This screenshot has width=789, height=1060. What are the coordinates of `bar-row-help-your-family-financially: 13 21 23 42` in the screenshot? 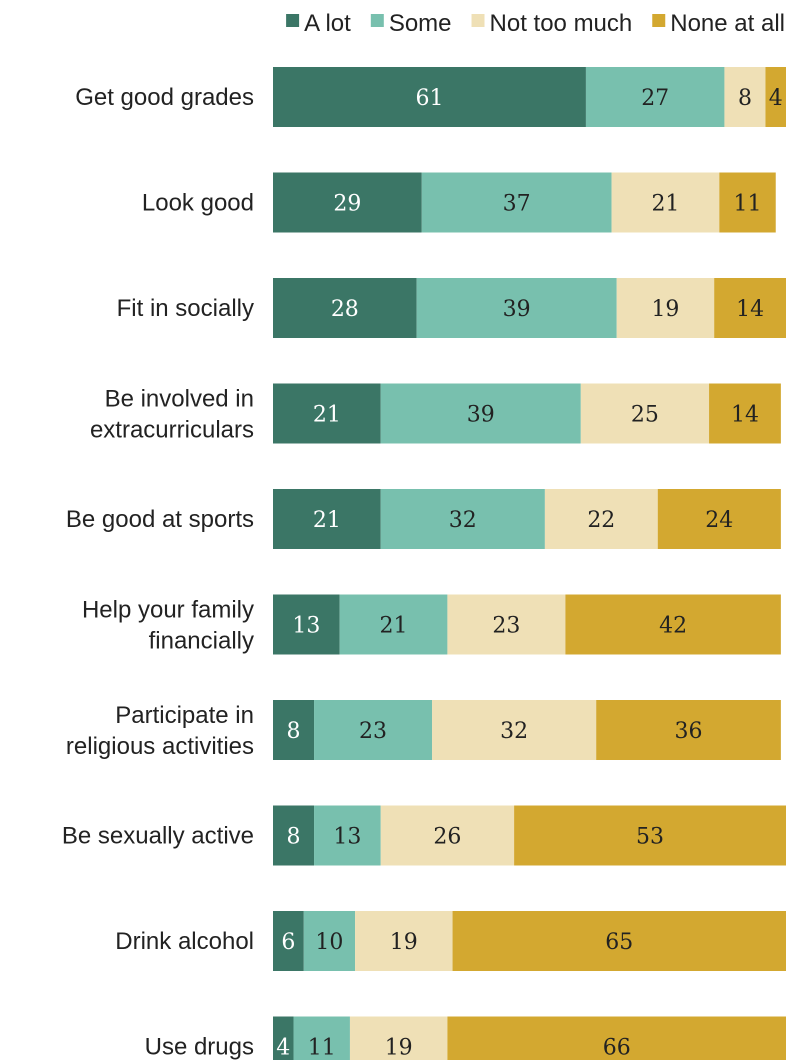 It's located at (527, 624).